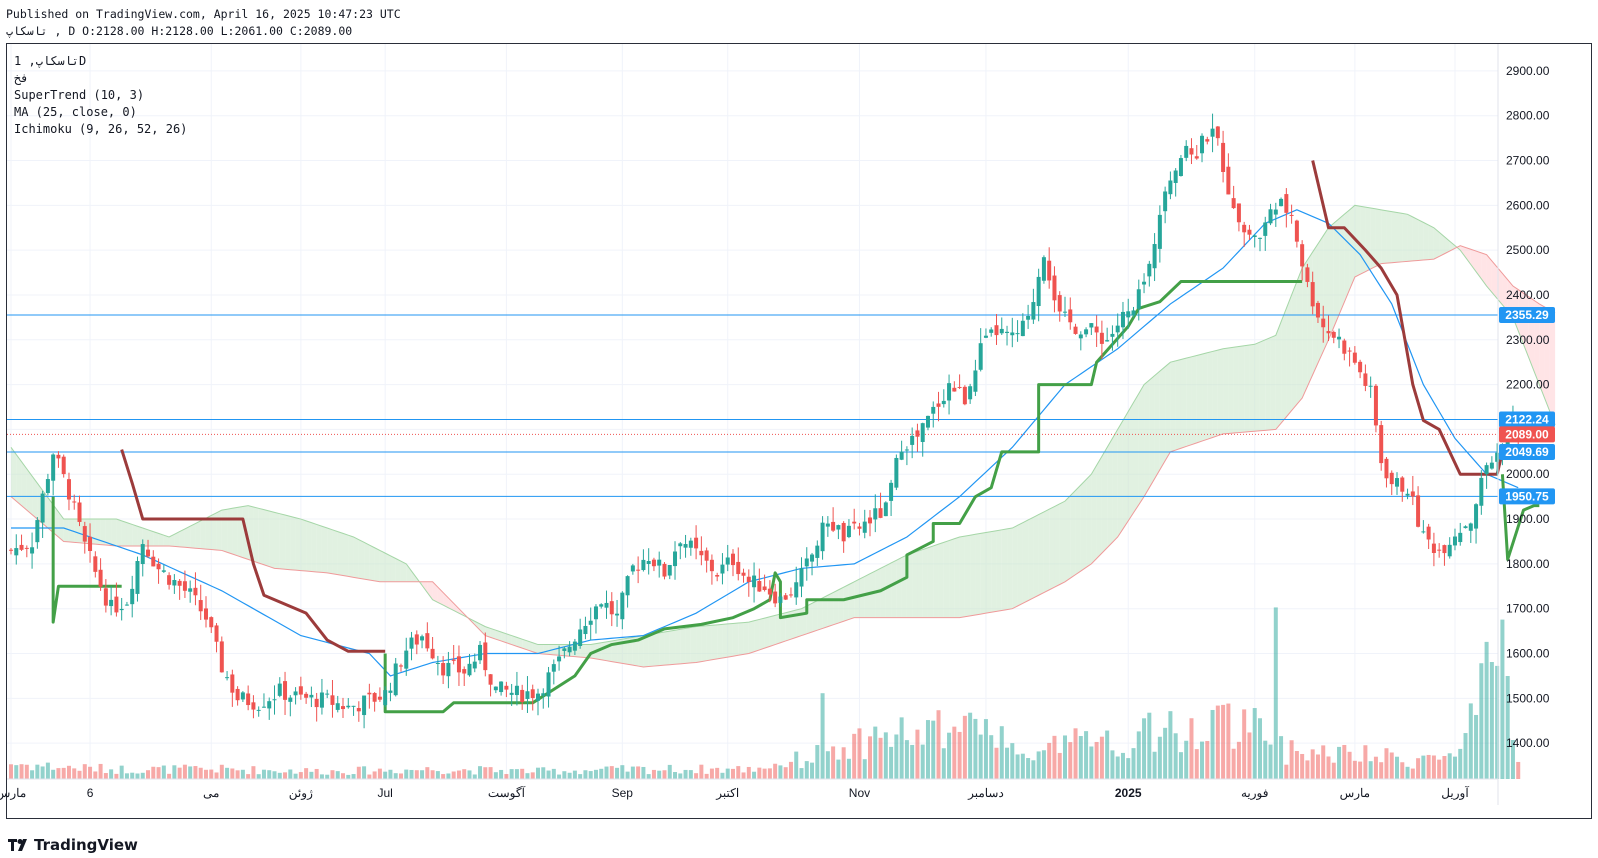 This screenshot has width=1598, height=858. Describe the element at coordinates (73, 845) in the screenshot. I see `tradingview-logo: TradingView` at that location.